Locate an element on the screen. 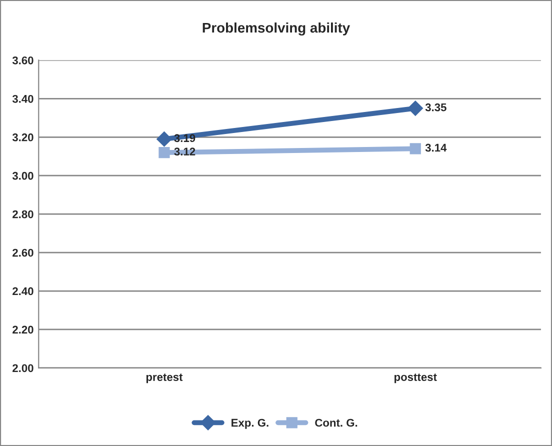 This screenshot has width=552, height=446. y-tick-label: 3.20 is located at coordinates (23, 137).